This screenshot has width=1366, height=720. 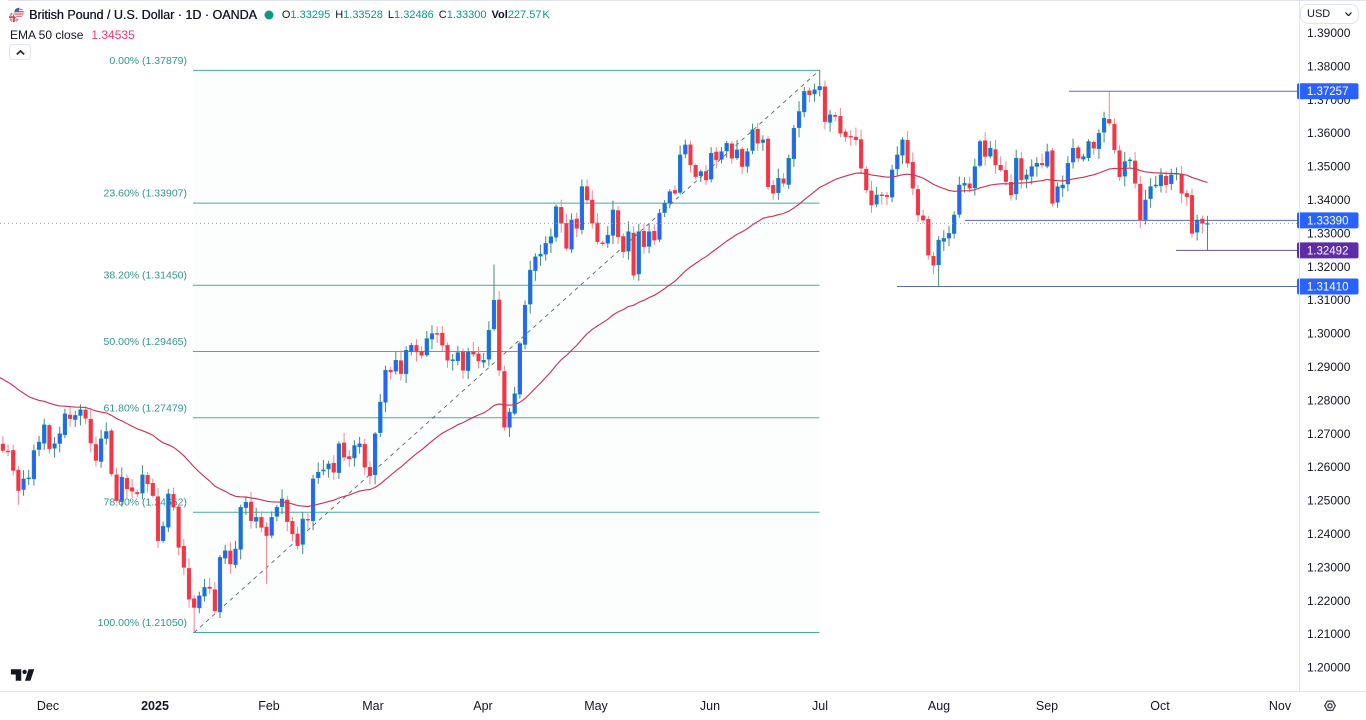 What do you see at coordinates (269, 706) in the screenshot?
I see `svg-text: Feb` at bounding box center [269, 706].